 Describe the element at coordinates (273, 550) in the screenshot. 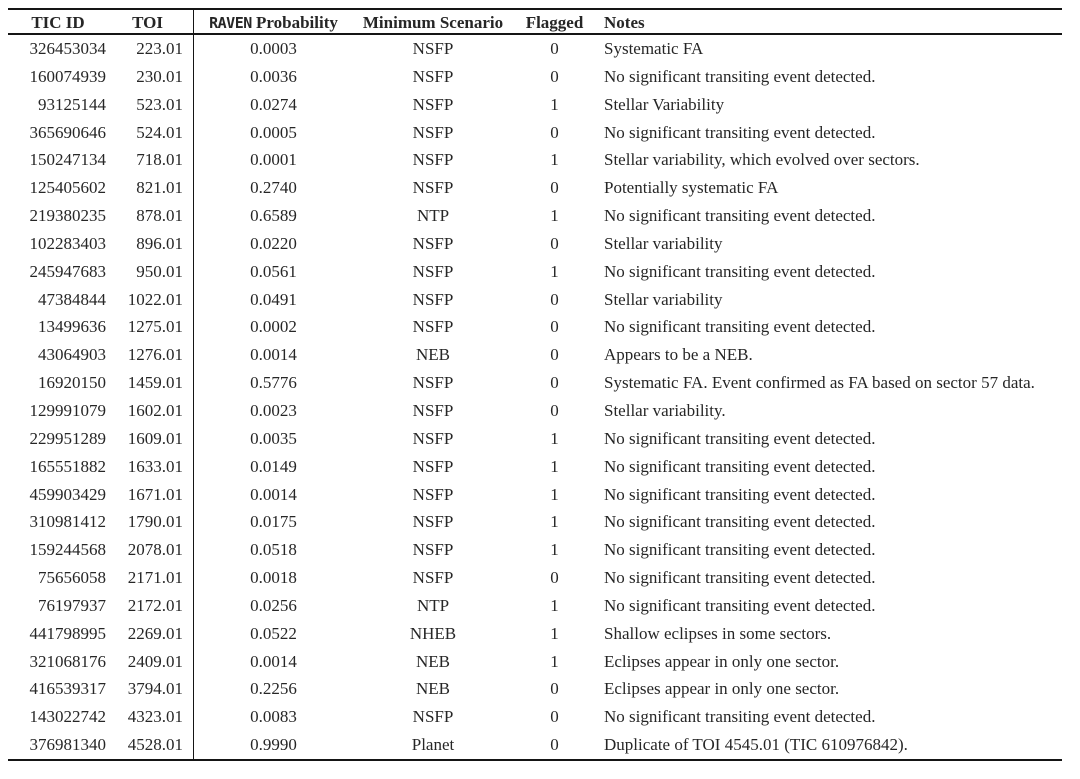

I see `cell-raven-probability: 0.0518` at that location.